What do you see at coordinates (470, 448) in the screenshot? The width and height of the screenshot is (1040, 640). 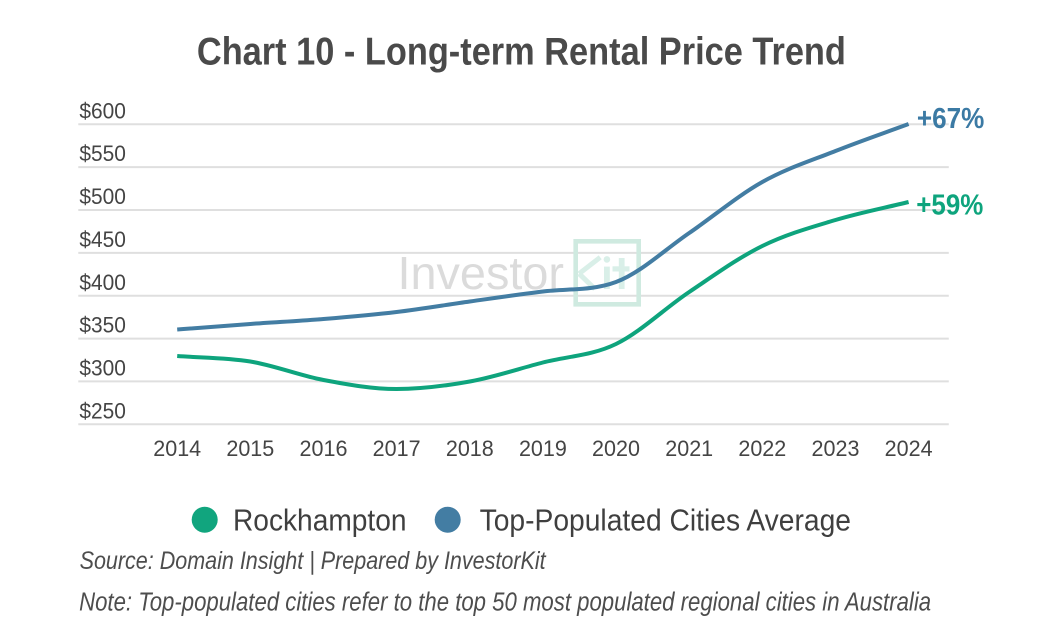 I see `svg-text: 2018` at bounding box center [470, 448].